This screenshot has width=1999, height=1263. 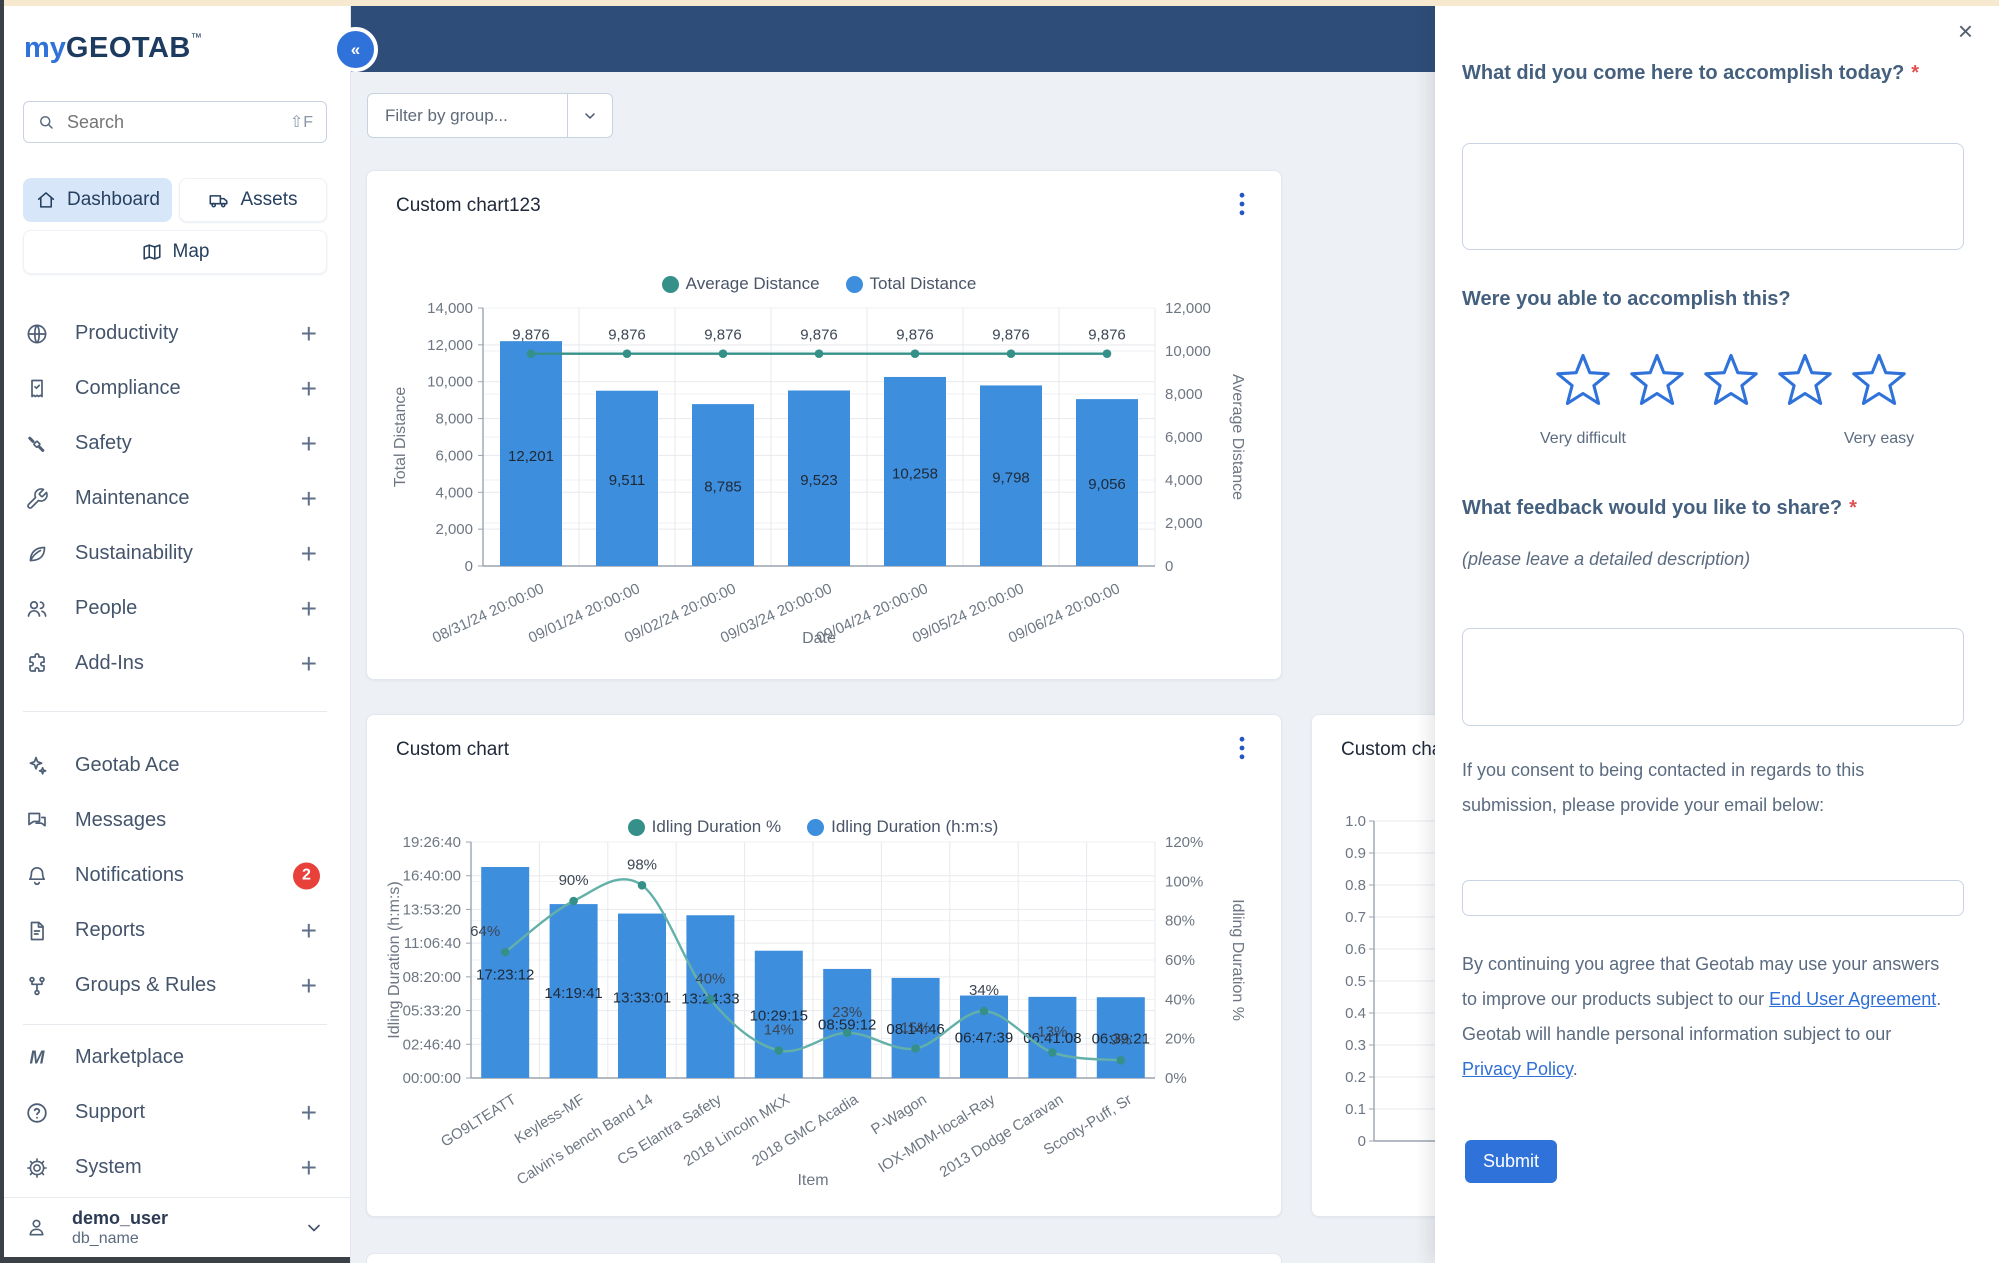 What do you see at coordinates (1355, 1045) in the screenshot?
I see `svg-text: 0.3` at bounding box center [1355, 1045].